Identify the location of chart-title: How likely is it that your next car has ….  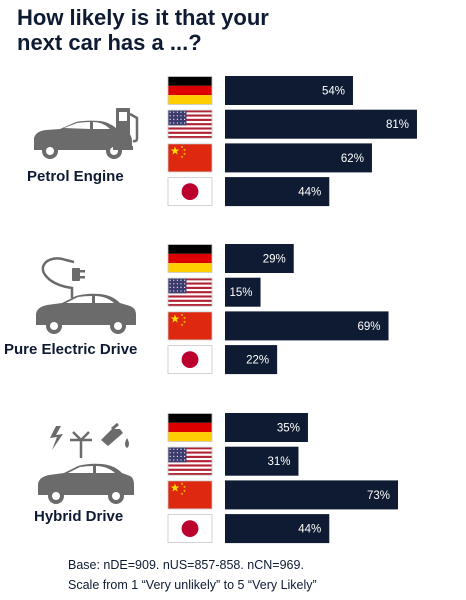
(143, 30).